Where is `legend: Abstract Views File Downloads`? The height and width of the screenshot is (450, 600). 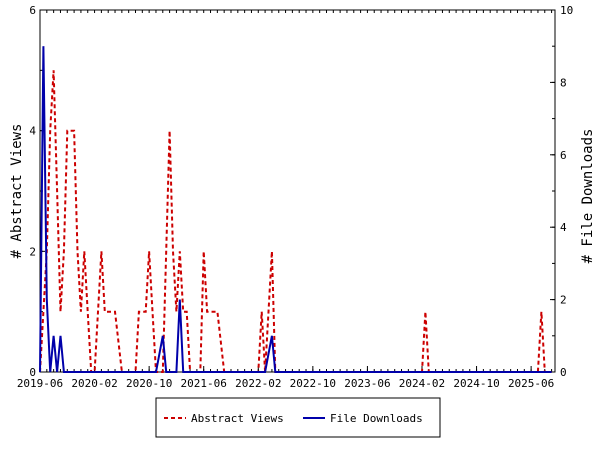 legend: Abstract Views File Downloads is located at coordinates (298, 417).